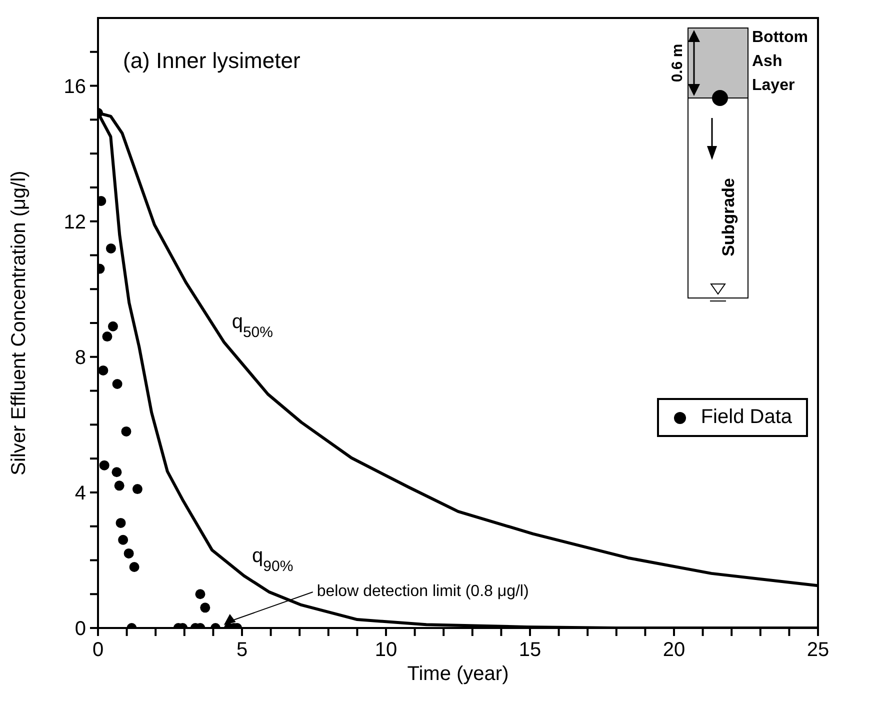 Image resolution: width=870 pixels, height=710 pixels. I want to click on y-tick-label: 12, so click(75, 222).